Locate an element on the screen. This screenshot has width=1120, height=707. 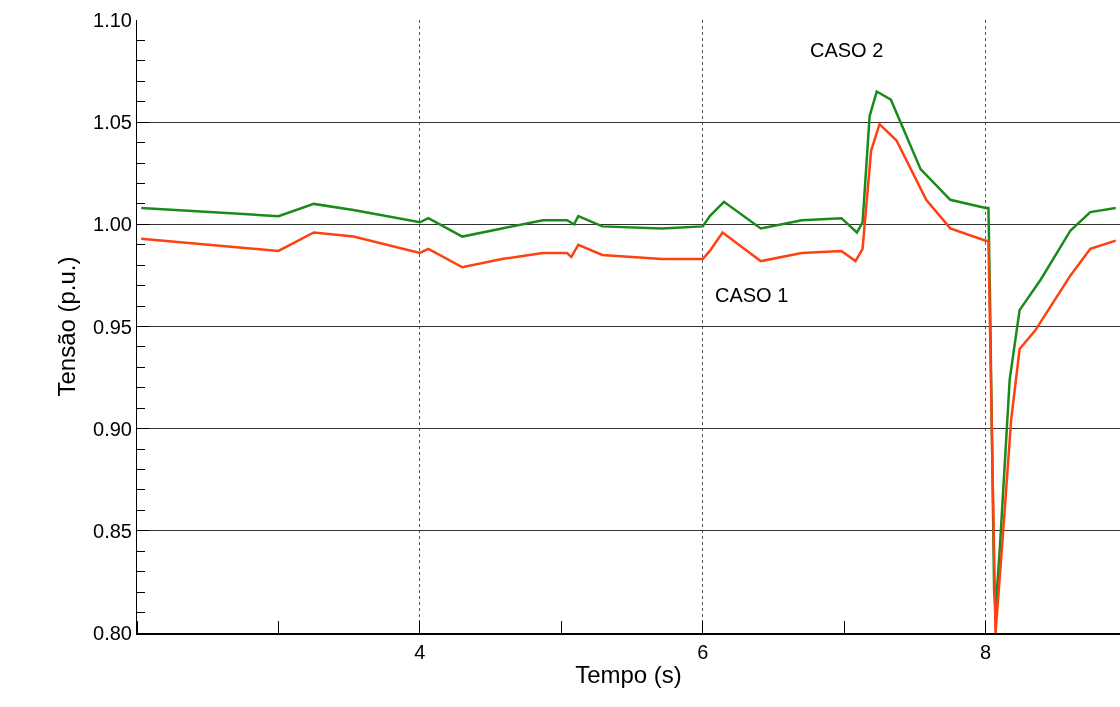
x-axis-title: Tempo (s) is located at coordinates (628, 674).